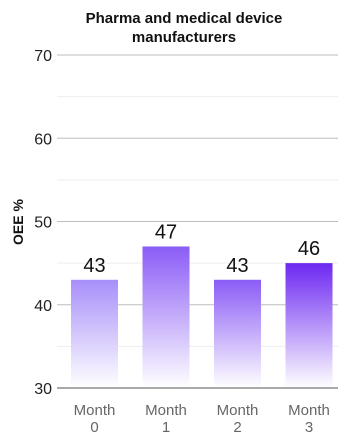 The height and width of the screenshot is (437, 338). I want to click on x-tick-label: 1, so click(166, 427).